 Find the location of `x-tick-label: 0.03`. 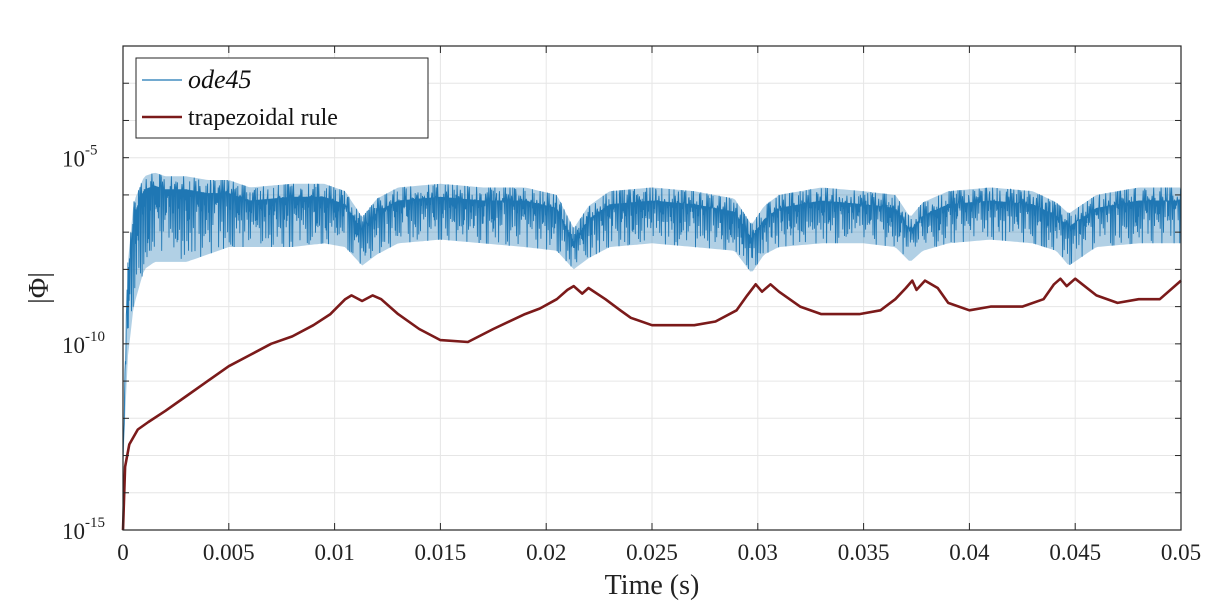

x-tick-label: 0.03 is located at coordinates (758, 552).